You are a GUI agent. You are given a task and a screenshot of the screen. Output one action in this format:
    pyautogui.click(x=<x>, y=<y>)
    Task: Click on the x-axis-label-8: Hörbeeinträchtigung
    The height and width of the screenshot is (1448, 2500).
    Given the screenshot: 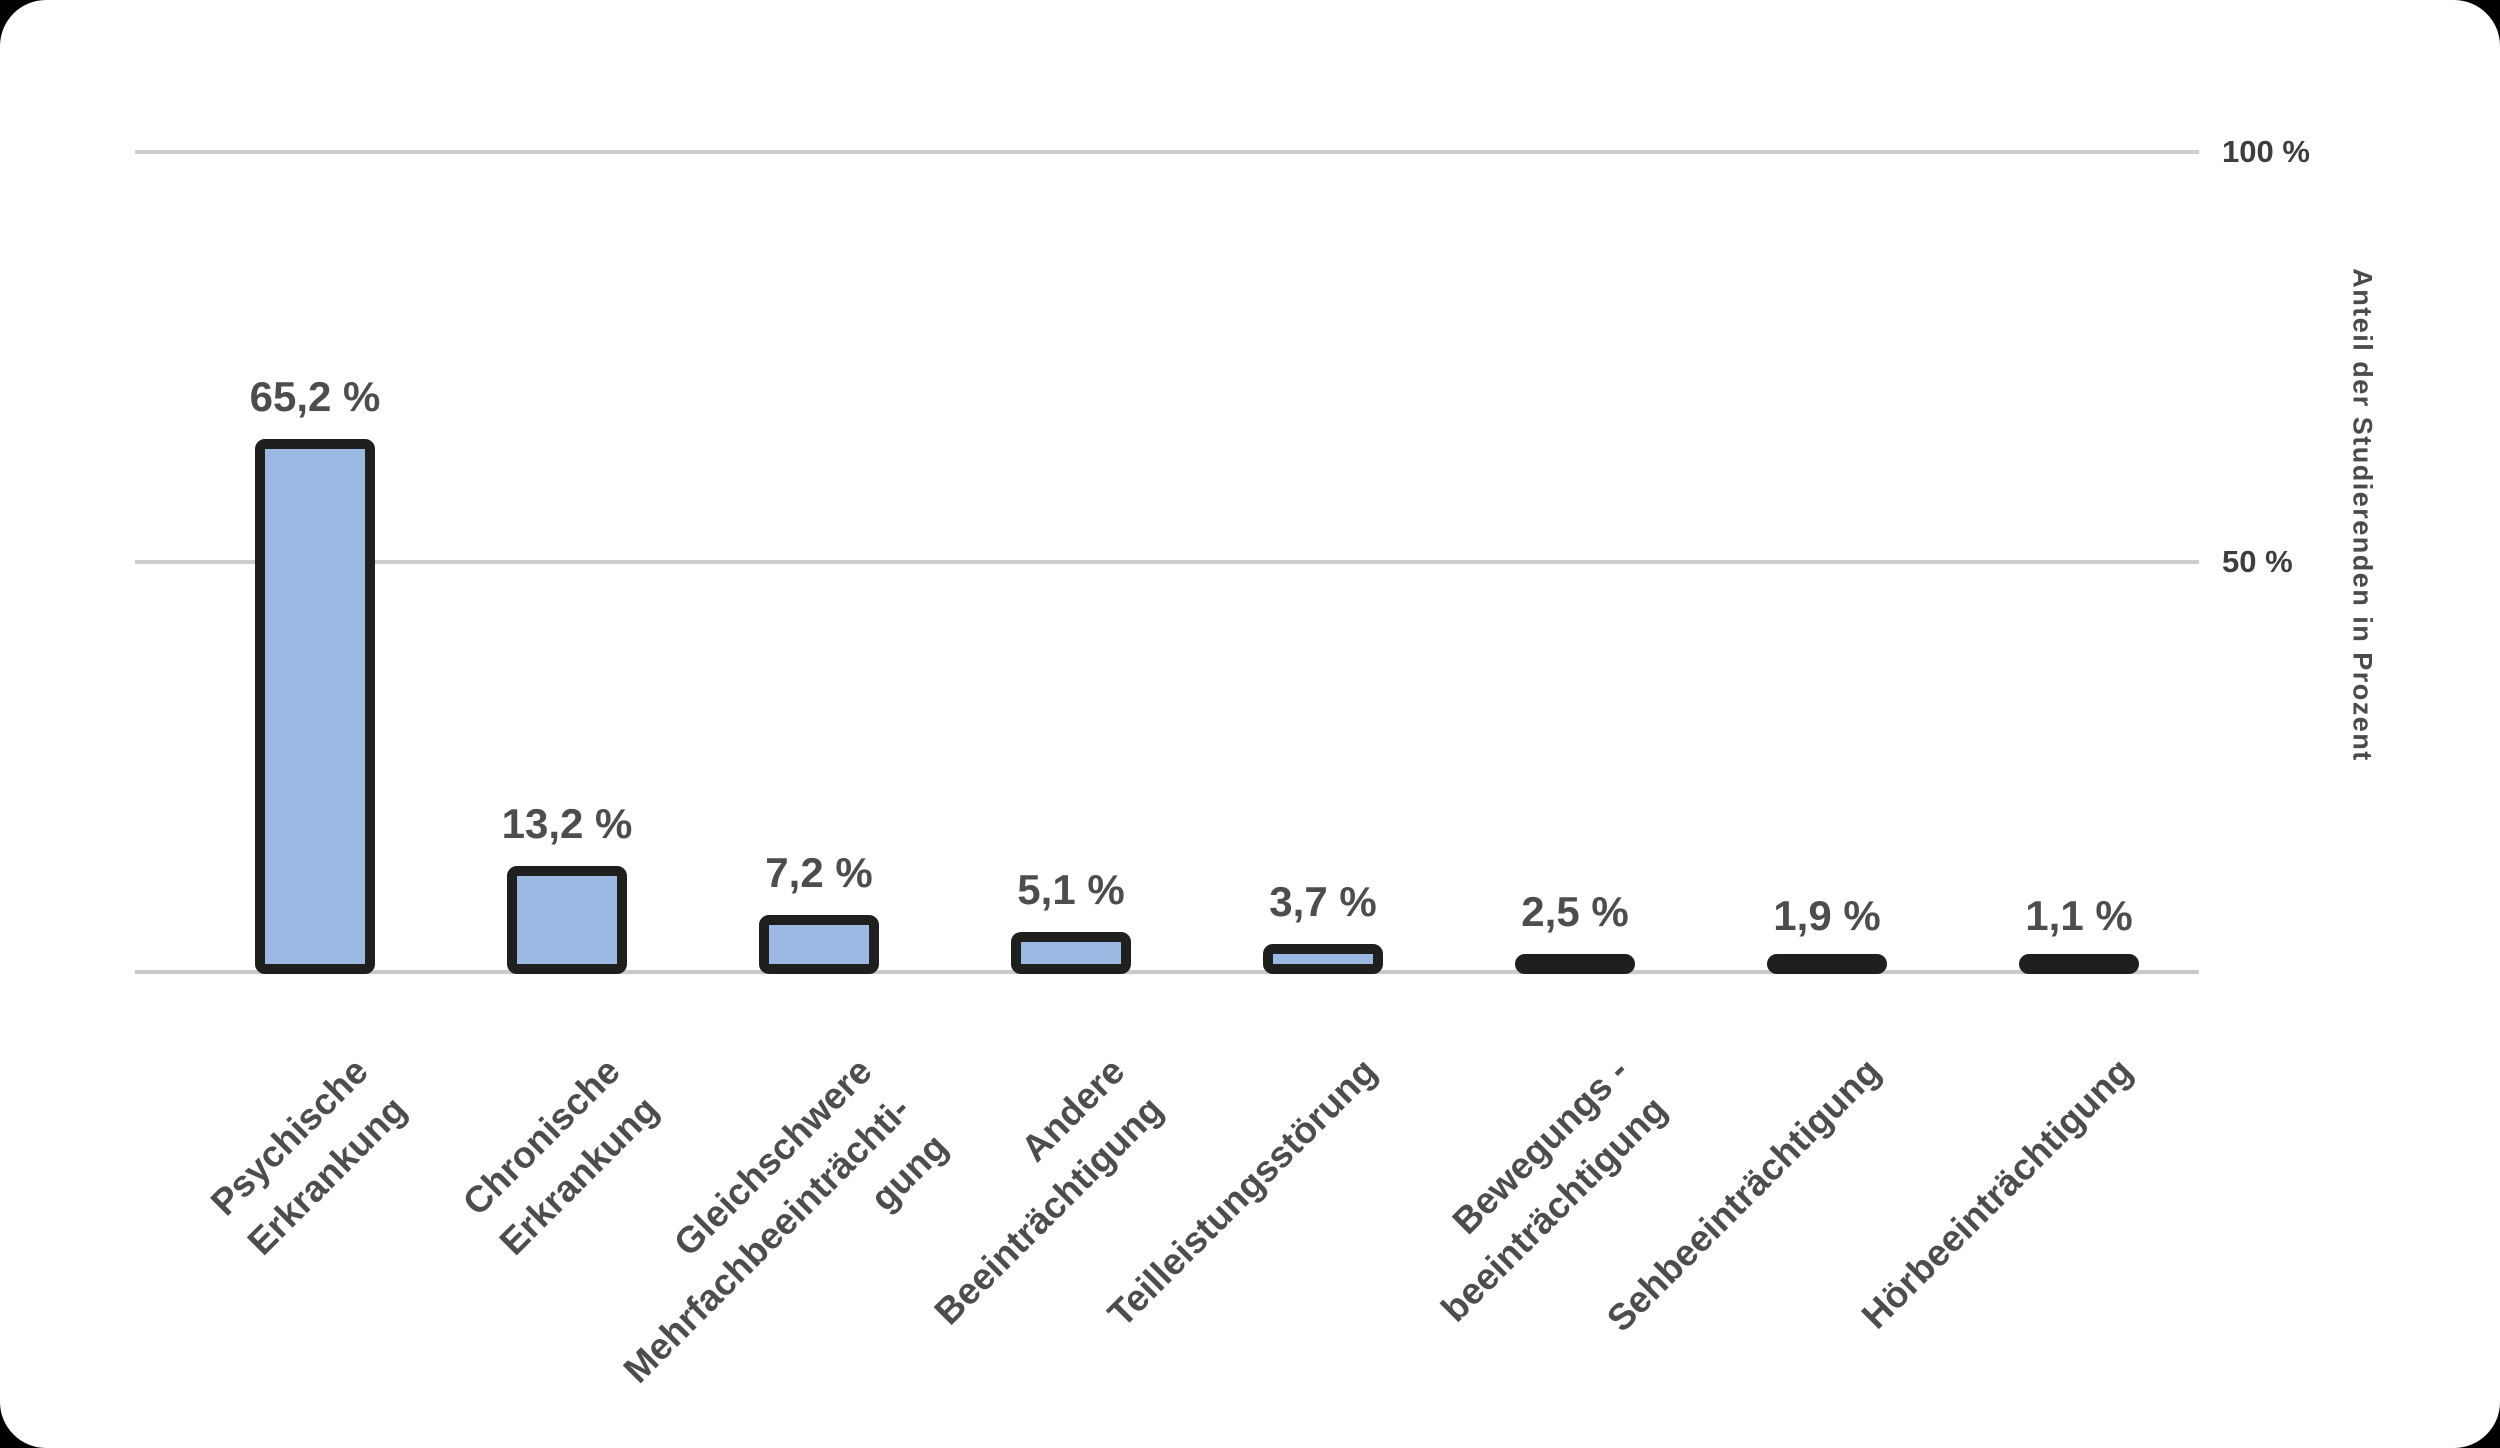 What is the action you would take?
    pyautogui.click(x=1997, y=1193)
    